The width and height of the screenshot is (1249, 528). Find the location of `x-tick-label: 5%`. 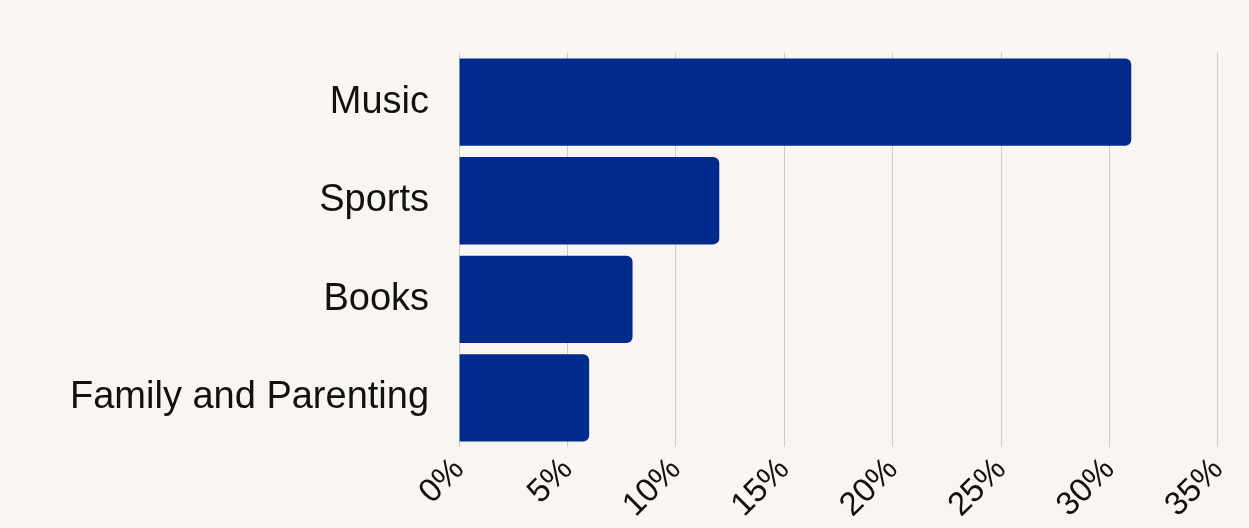

x-tick-label: 5% is located at coordinates (548, 479).